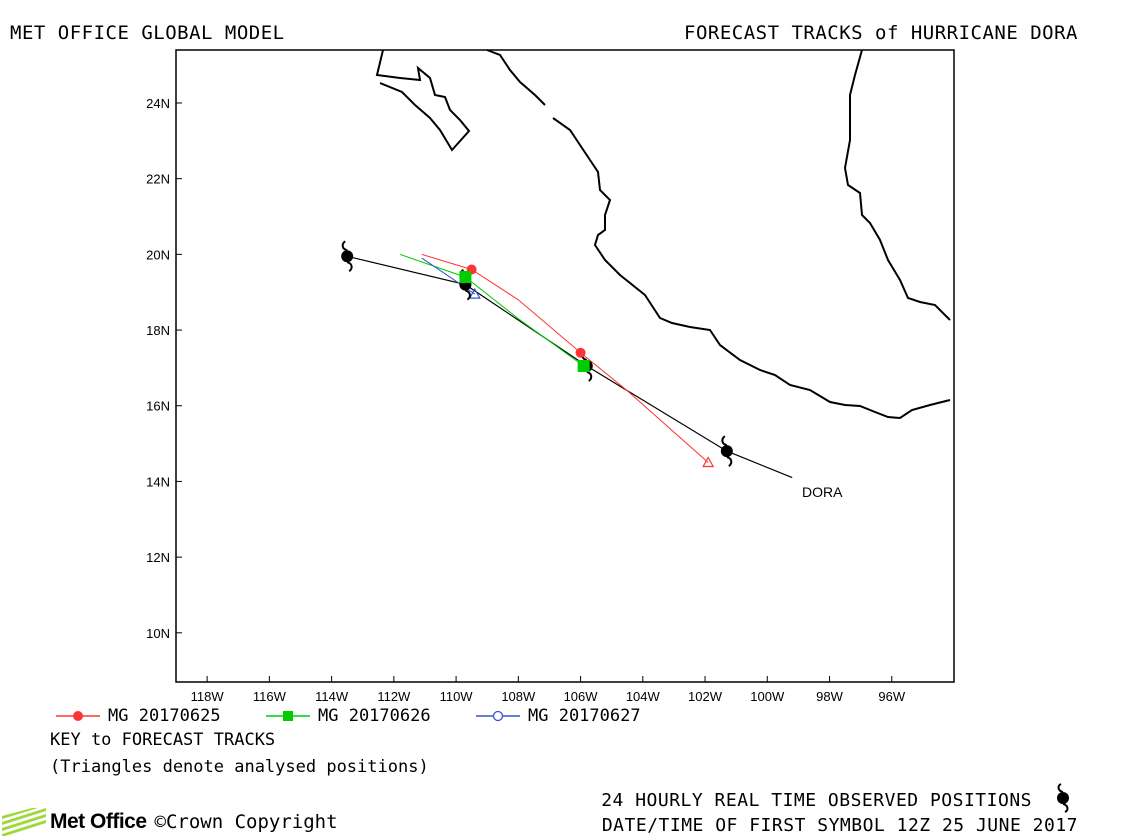 This screenshot has width=1130, height=840. I want to click on lon-tick-label: 114W, so click(332, 696).